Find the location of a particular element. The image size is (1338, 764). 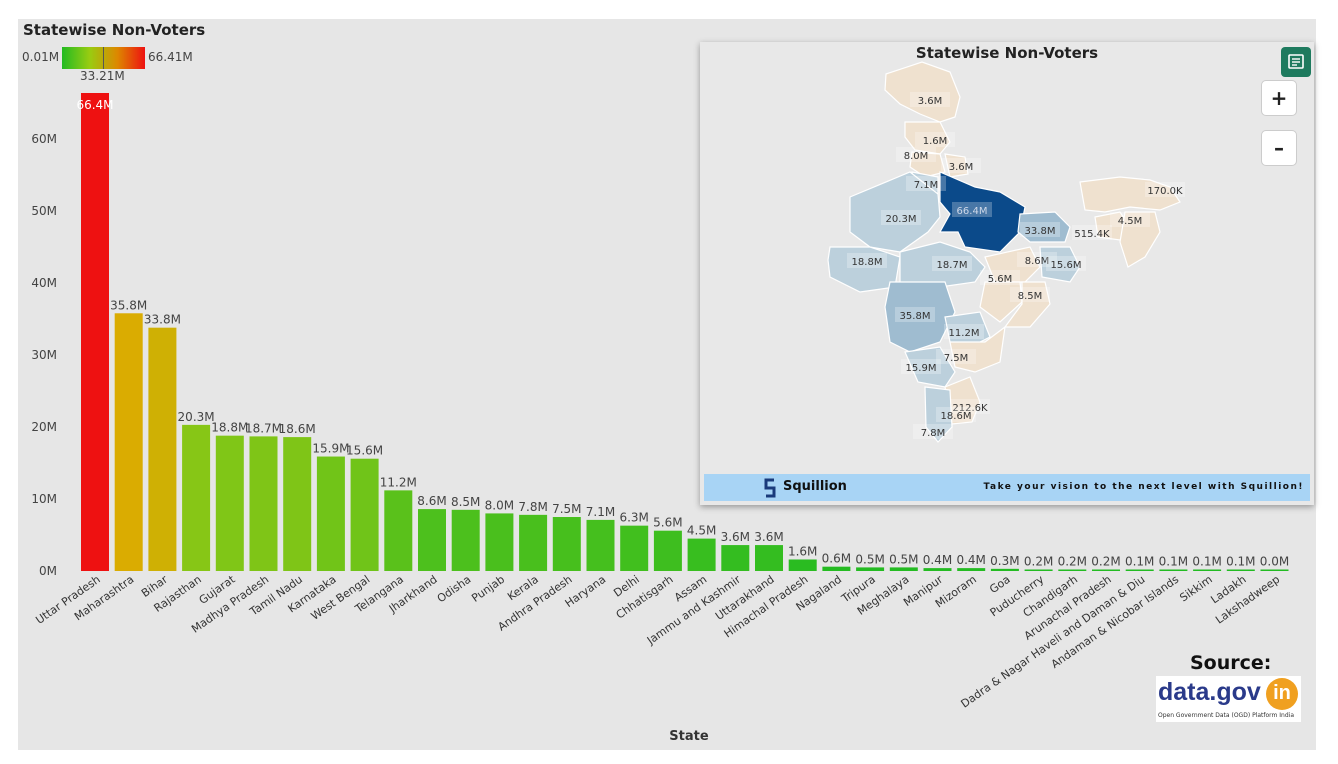

export-icon is located at coordinates (1296, 61).